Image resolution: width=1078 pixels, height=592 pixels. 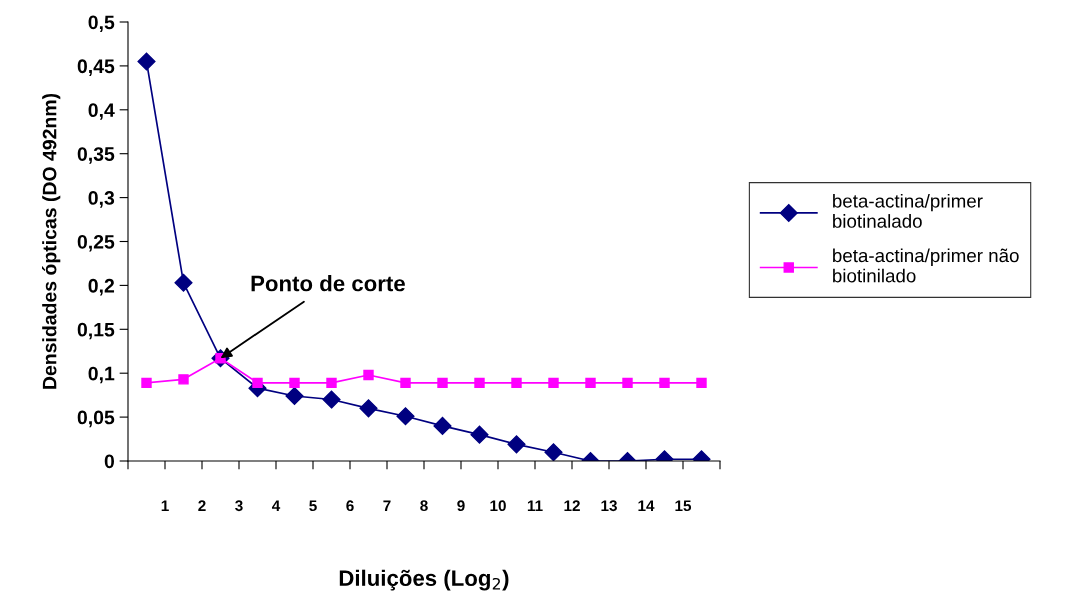 What do you see at coordinates (908, 210) in the screenshot?
I see `legend-label: beta-actina/primer biotinalado` at bounding box center [908, 210].